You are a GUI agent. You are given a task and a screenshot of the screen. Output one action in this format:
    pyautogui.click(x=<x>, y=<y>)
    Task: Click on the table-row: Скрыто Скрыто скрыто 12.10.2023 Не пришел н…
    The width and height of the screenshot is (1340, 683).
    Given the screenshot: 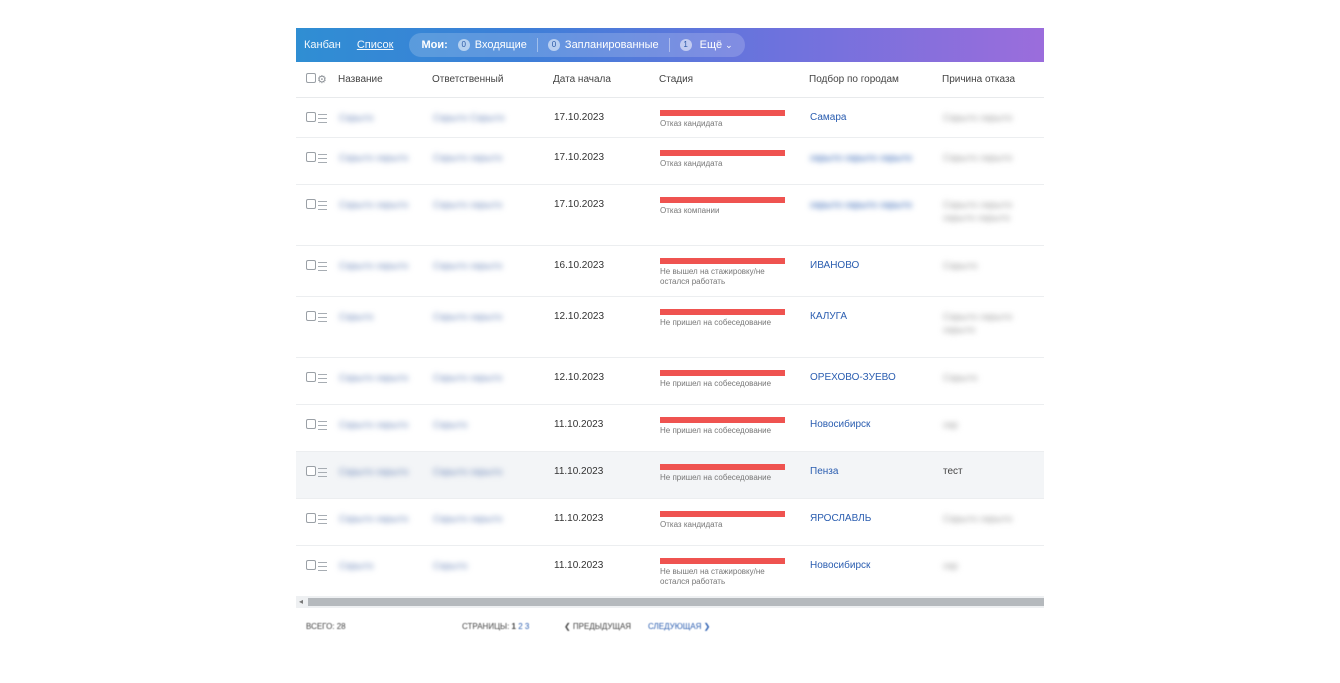 What is the action you would take?
    pyautogui.click(x=670, y=327)
    